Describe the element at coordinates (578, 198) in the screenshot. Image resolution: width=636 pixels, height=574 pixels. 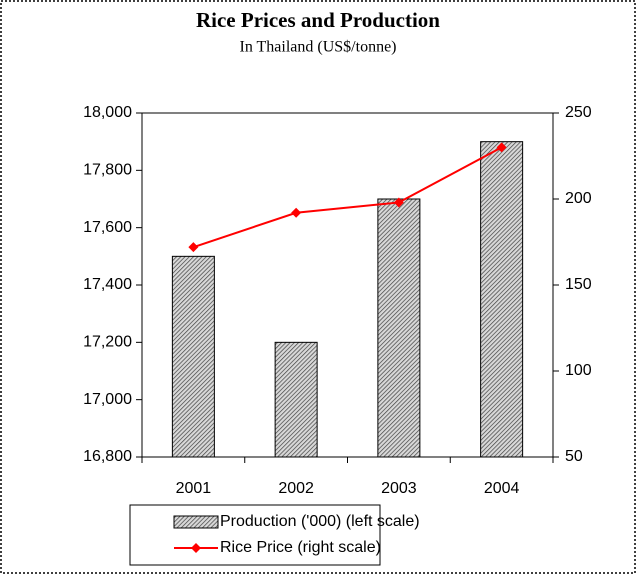
I see `y2-tick-label: 200` at that location.